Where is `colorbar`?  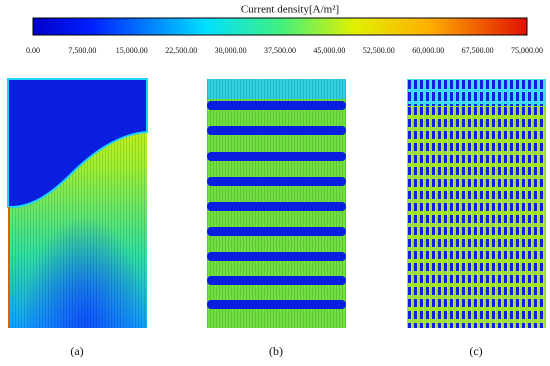 colorbar is located at coordinates (280, 26).